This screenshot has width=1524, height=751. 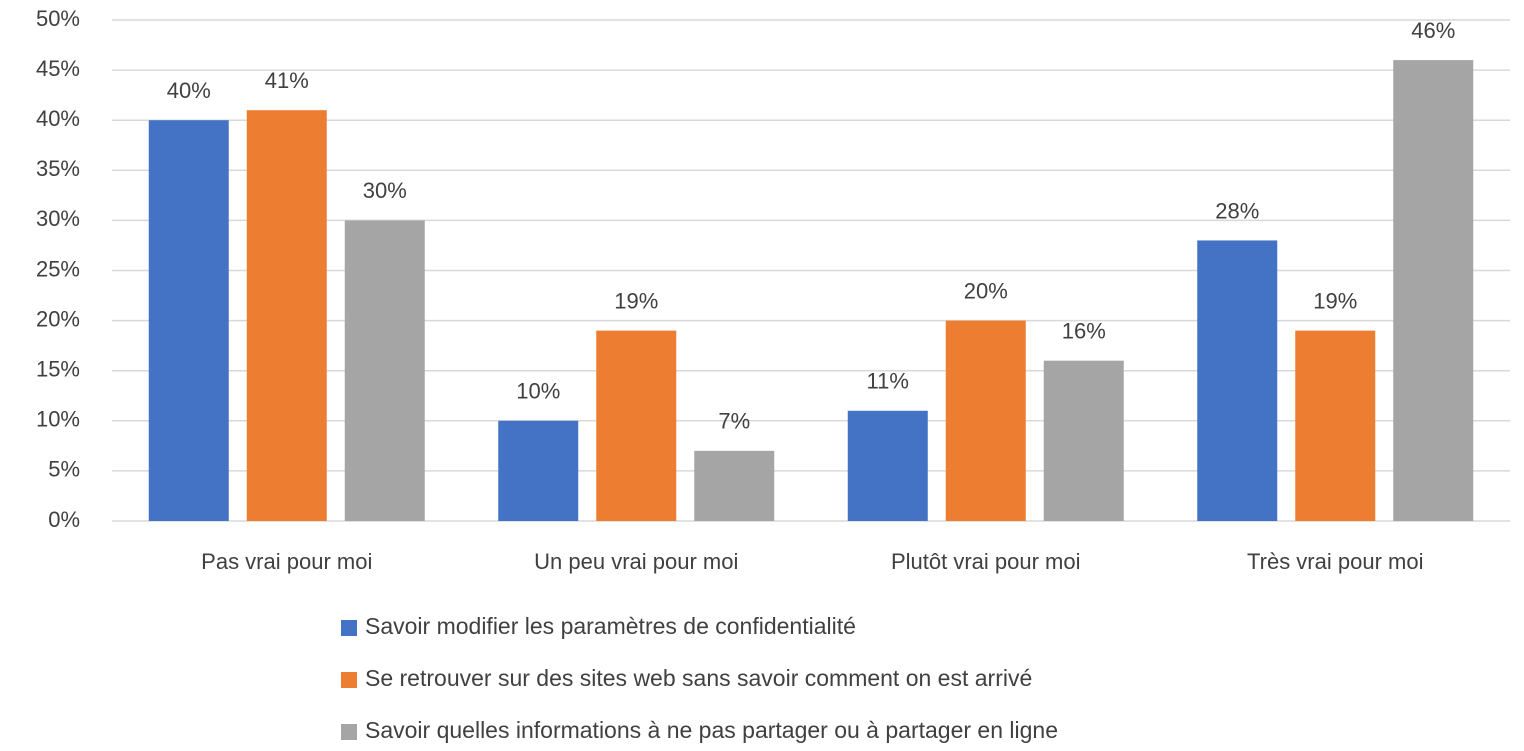 What do you see at coordinates (734, 421) in the screenshot?
I see `data-label: 7%` at bounding box center [734, 421].